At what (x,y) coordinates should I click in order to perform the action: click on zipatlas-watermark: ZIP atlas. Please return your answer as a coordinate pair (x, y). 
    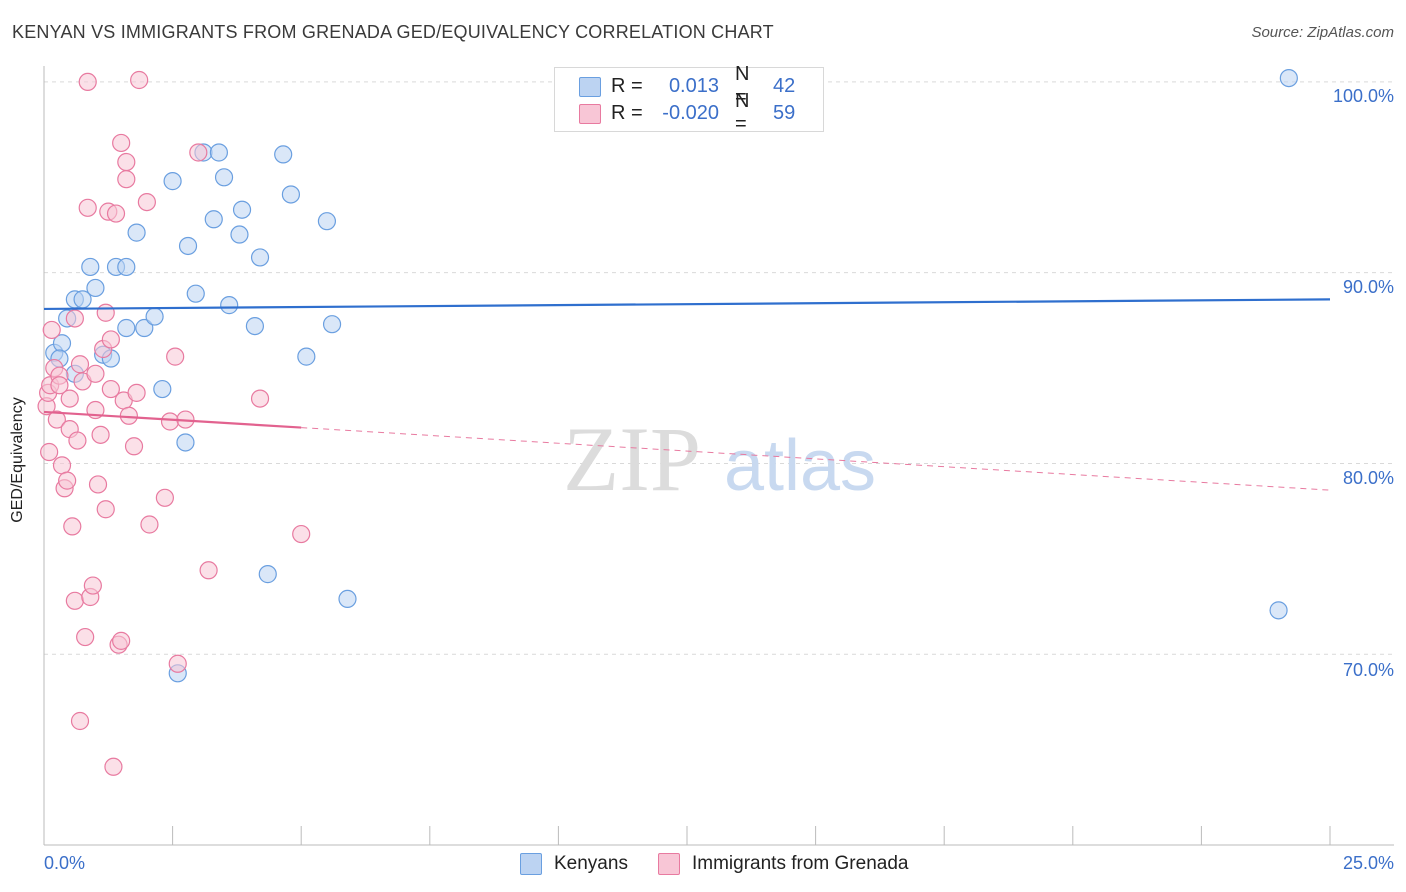
    Looking at the image, I should click on (719, 459).